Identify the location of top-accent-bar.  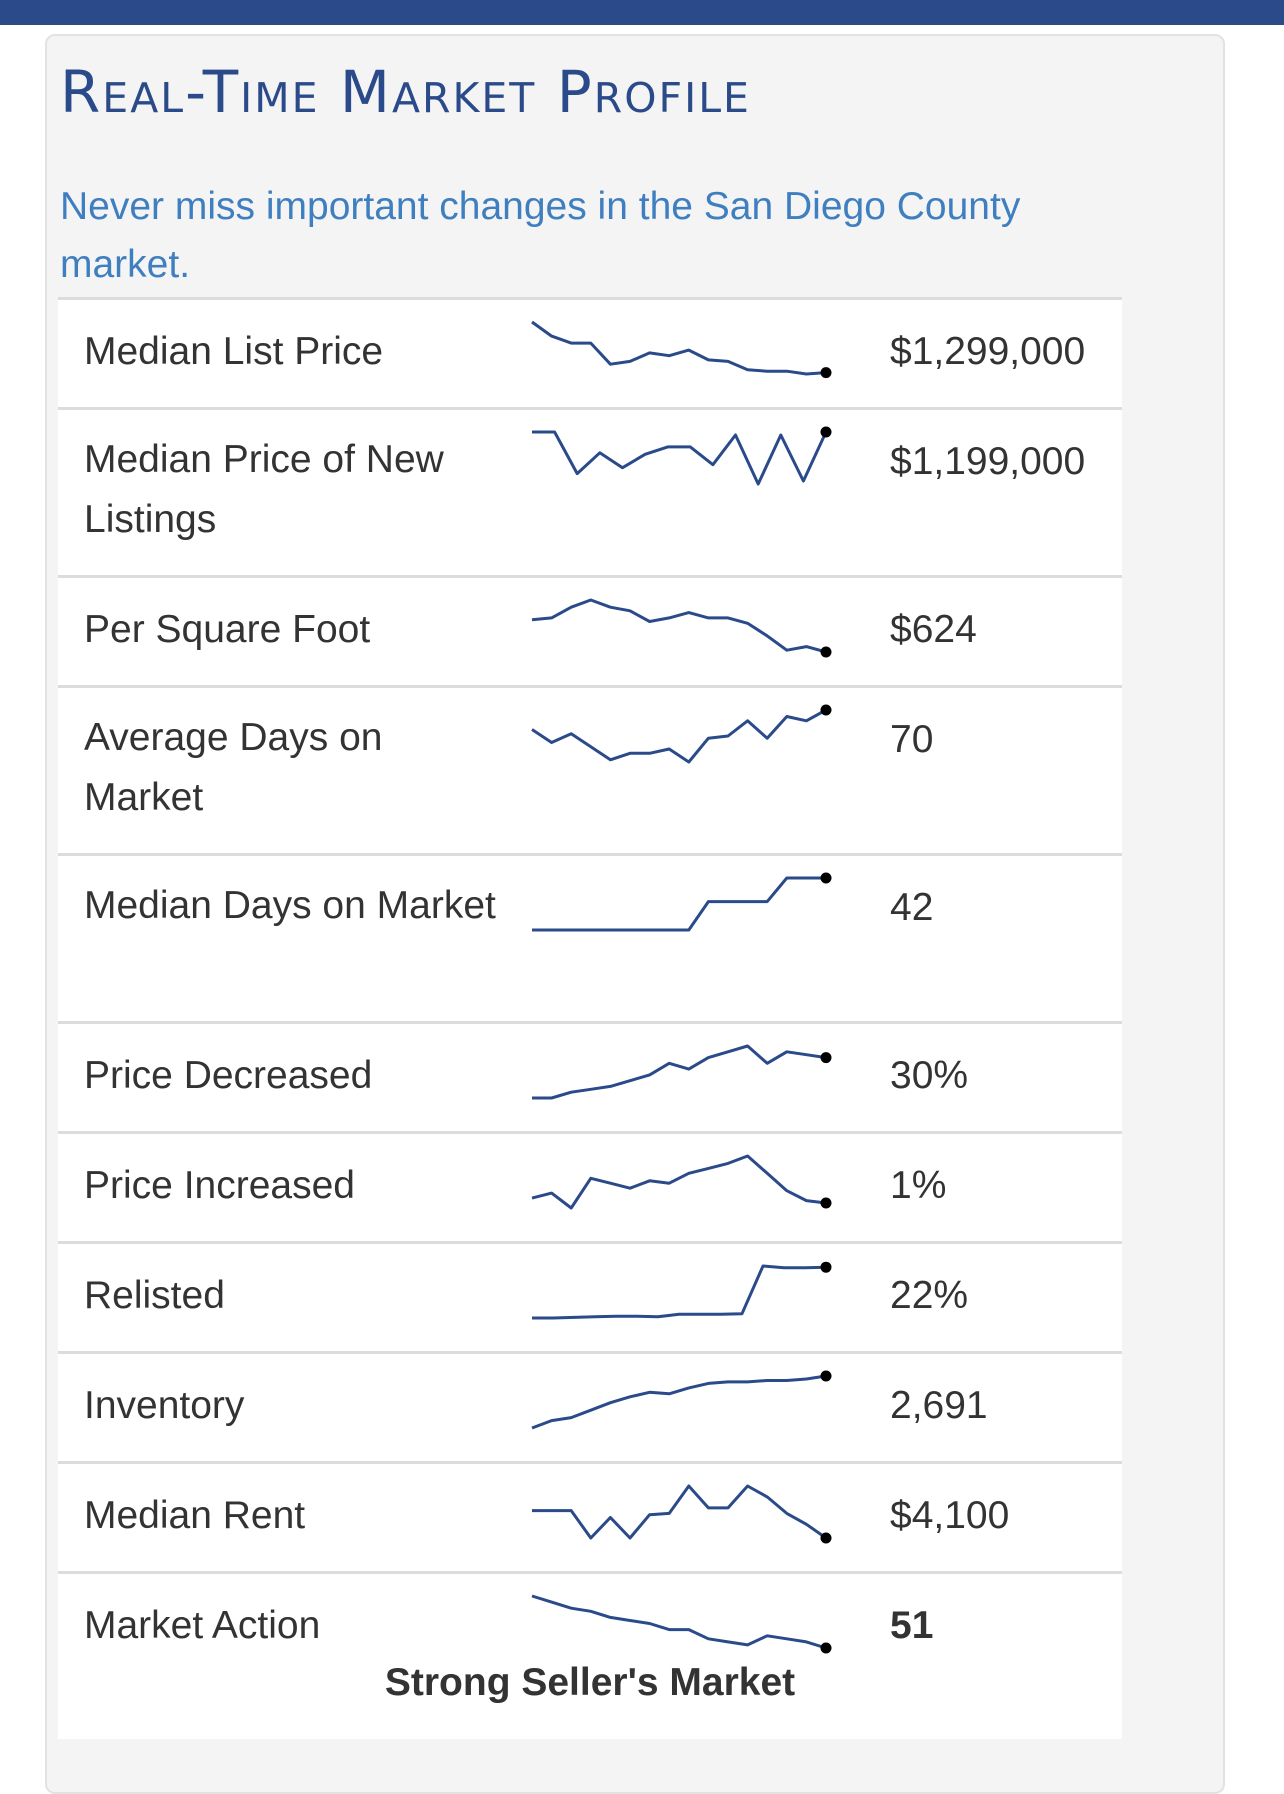
(642, 12).